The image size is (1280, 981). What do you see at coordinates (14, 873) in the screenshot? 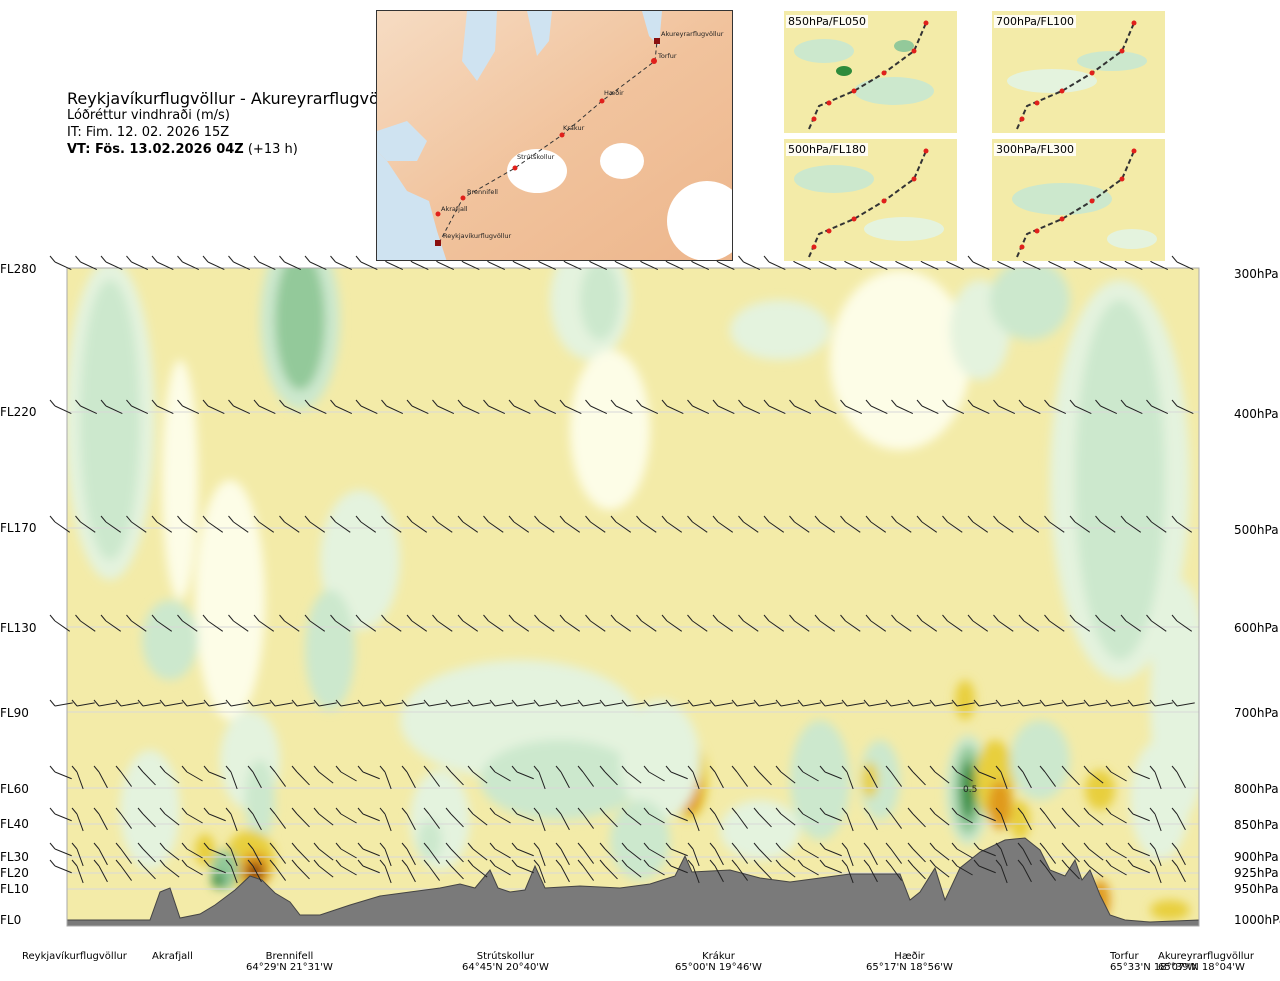
I see `fl-label-20: FL20` at bounding box center [14, 873].